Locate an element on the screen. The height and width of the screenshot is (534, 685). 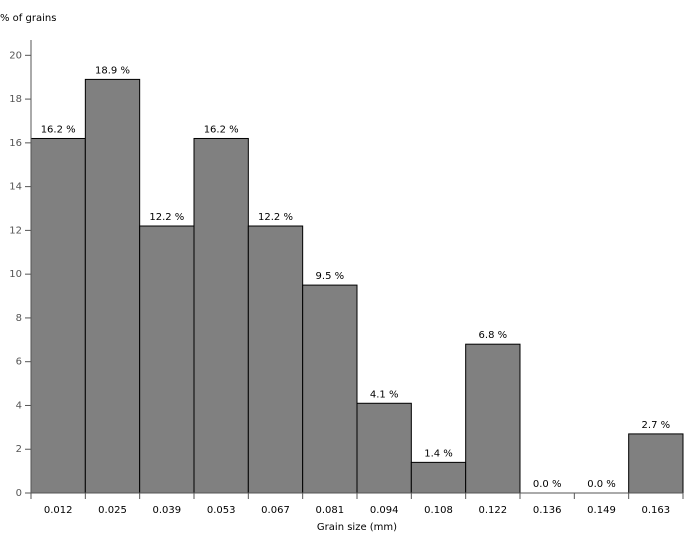
value-label: 9.5 % is located at coordinates (330, 276).